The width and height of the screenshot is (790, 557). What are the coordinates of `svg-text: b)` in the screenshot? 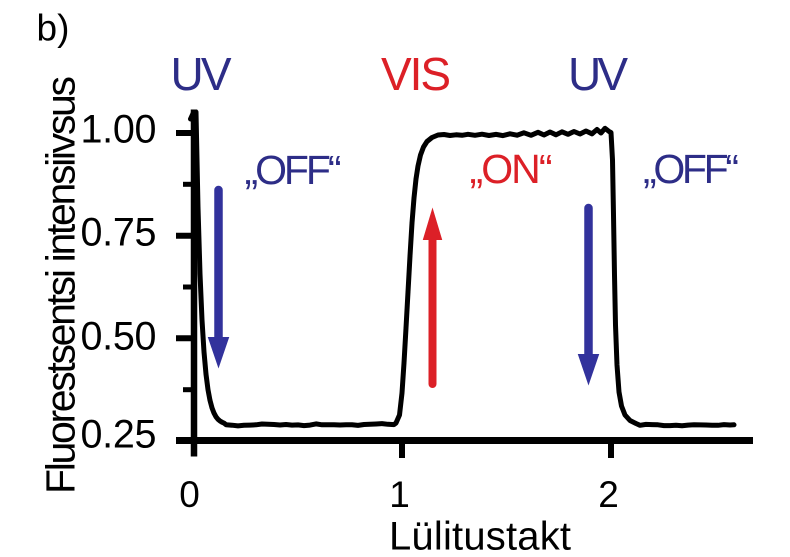 It's located at (53, 28).